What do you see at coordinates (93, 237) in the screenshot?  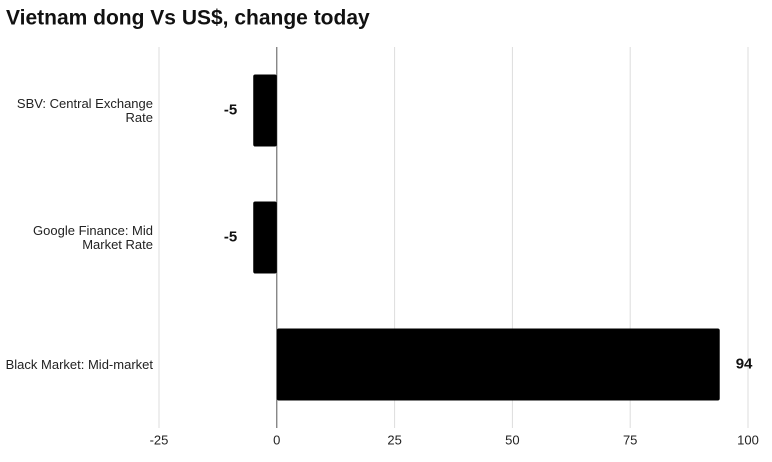 I see `y-tick-label: Google Finance: Mid Market Rate` at bounding box center [93, 237].